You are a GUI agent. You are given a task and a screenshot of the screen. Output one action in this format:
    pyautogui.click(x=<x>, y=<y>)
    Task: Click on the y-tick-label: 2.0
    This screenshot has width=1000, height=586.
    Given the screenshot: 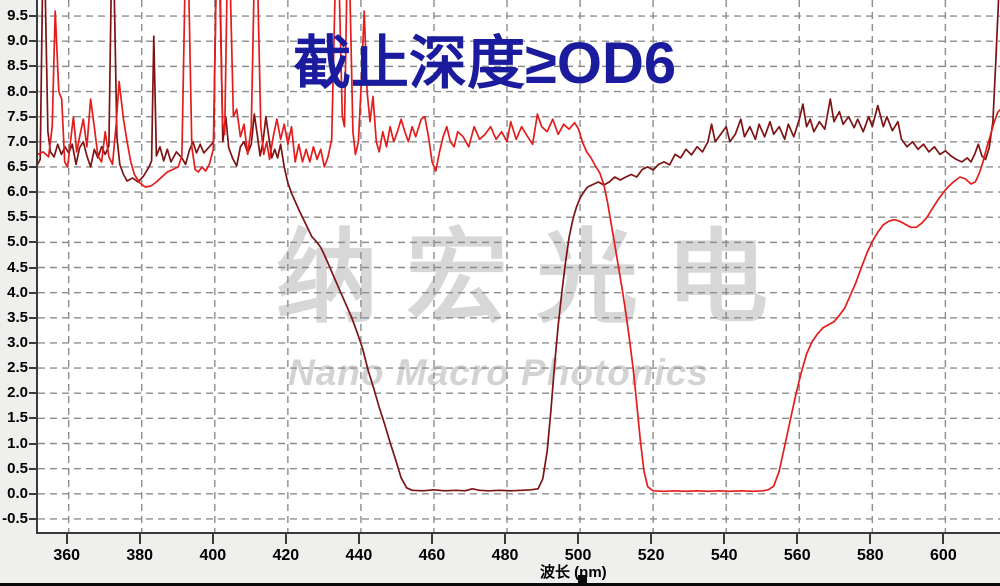 What is the action you would take?
    pyautogui.click(x=17, y=393)
    